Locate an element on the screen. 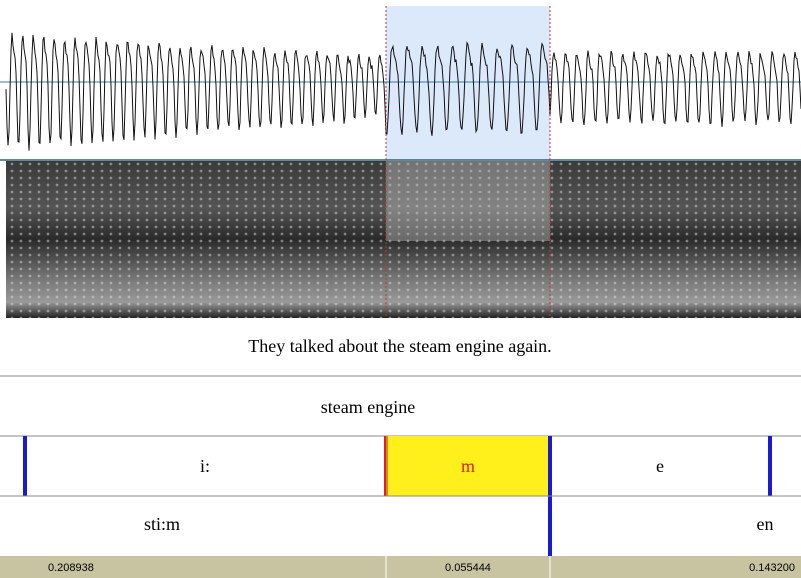 The image size is (801, 578). syllable-label: en is located at coordinates (765, 524).